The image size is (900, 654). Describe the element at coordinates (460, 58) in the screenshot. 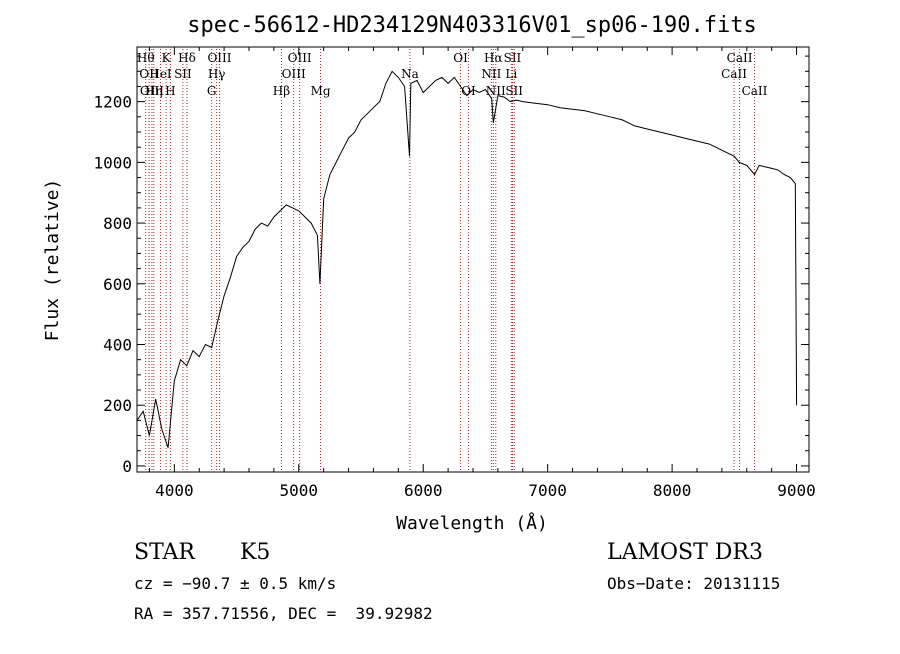

I see `line-label-17: OI` at that location.